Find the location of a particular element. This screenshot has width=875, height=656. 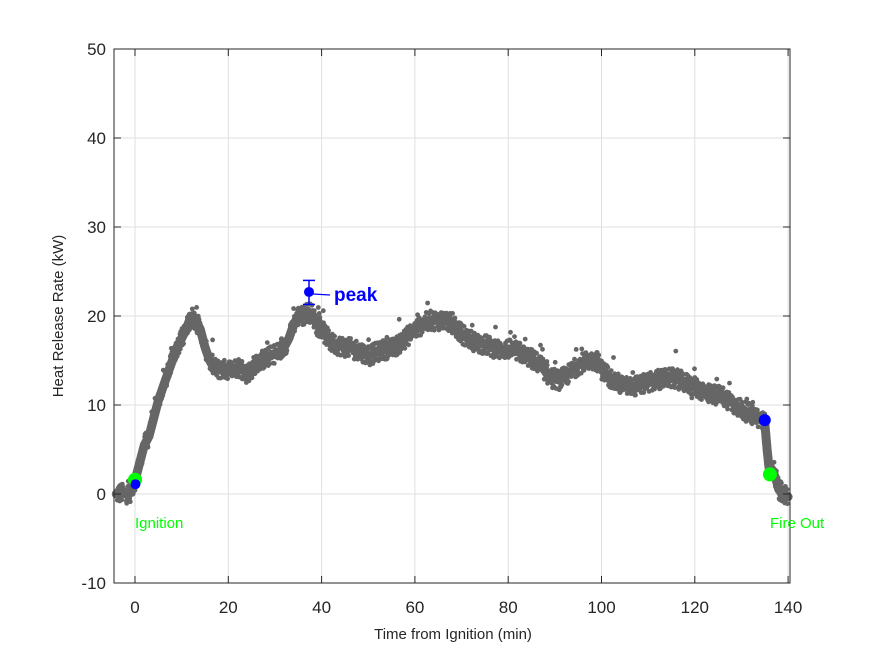

x-tick-label: 0 is located at coordinates (134, 607).